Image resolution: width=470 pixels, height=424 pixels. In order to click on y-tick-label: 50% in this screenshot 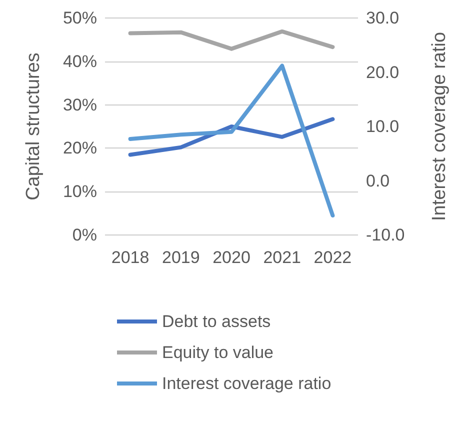, I will do `click(79, 18)`.